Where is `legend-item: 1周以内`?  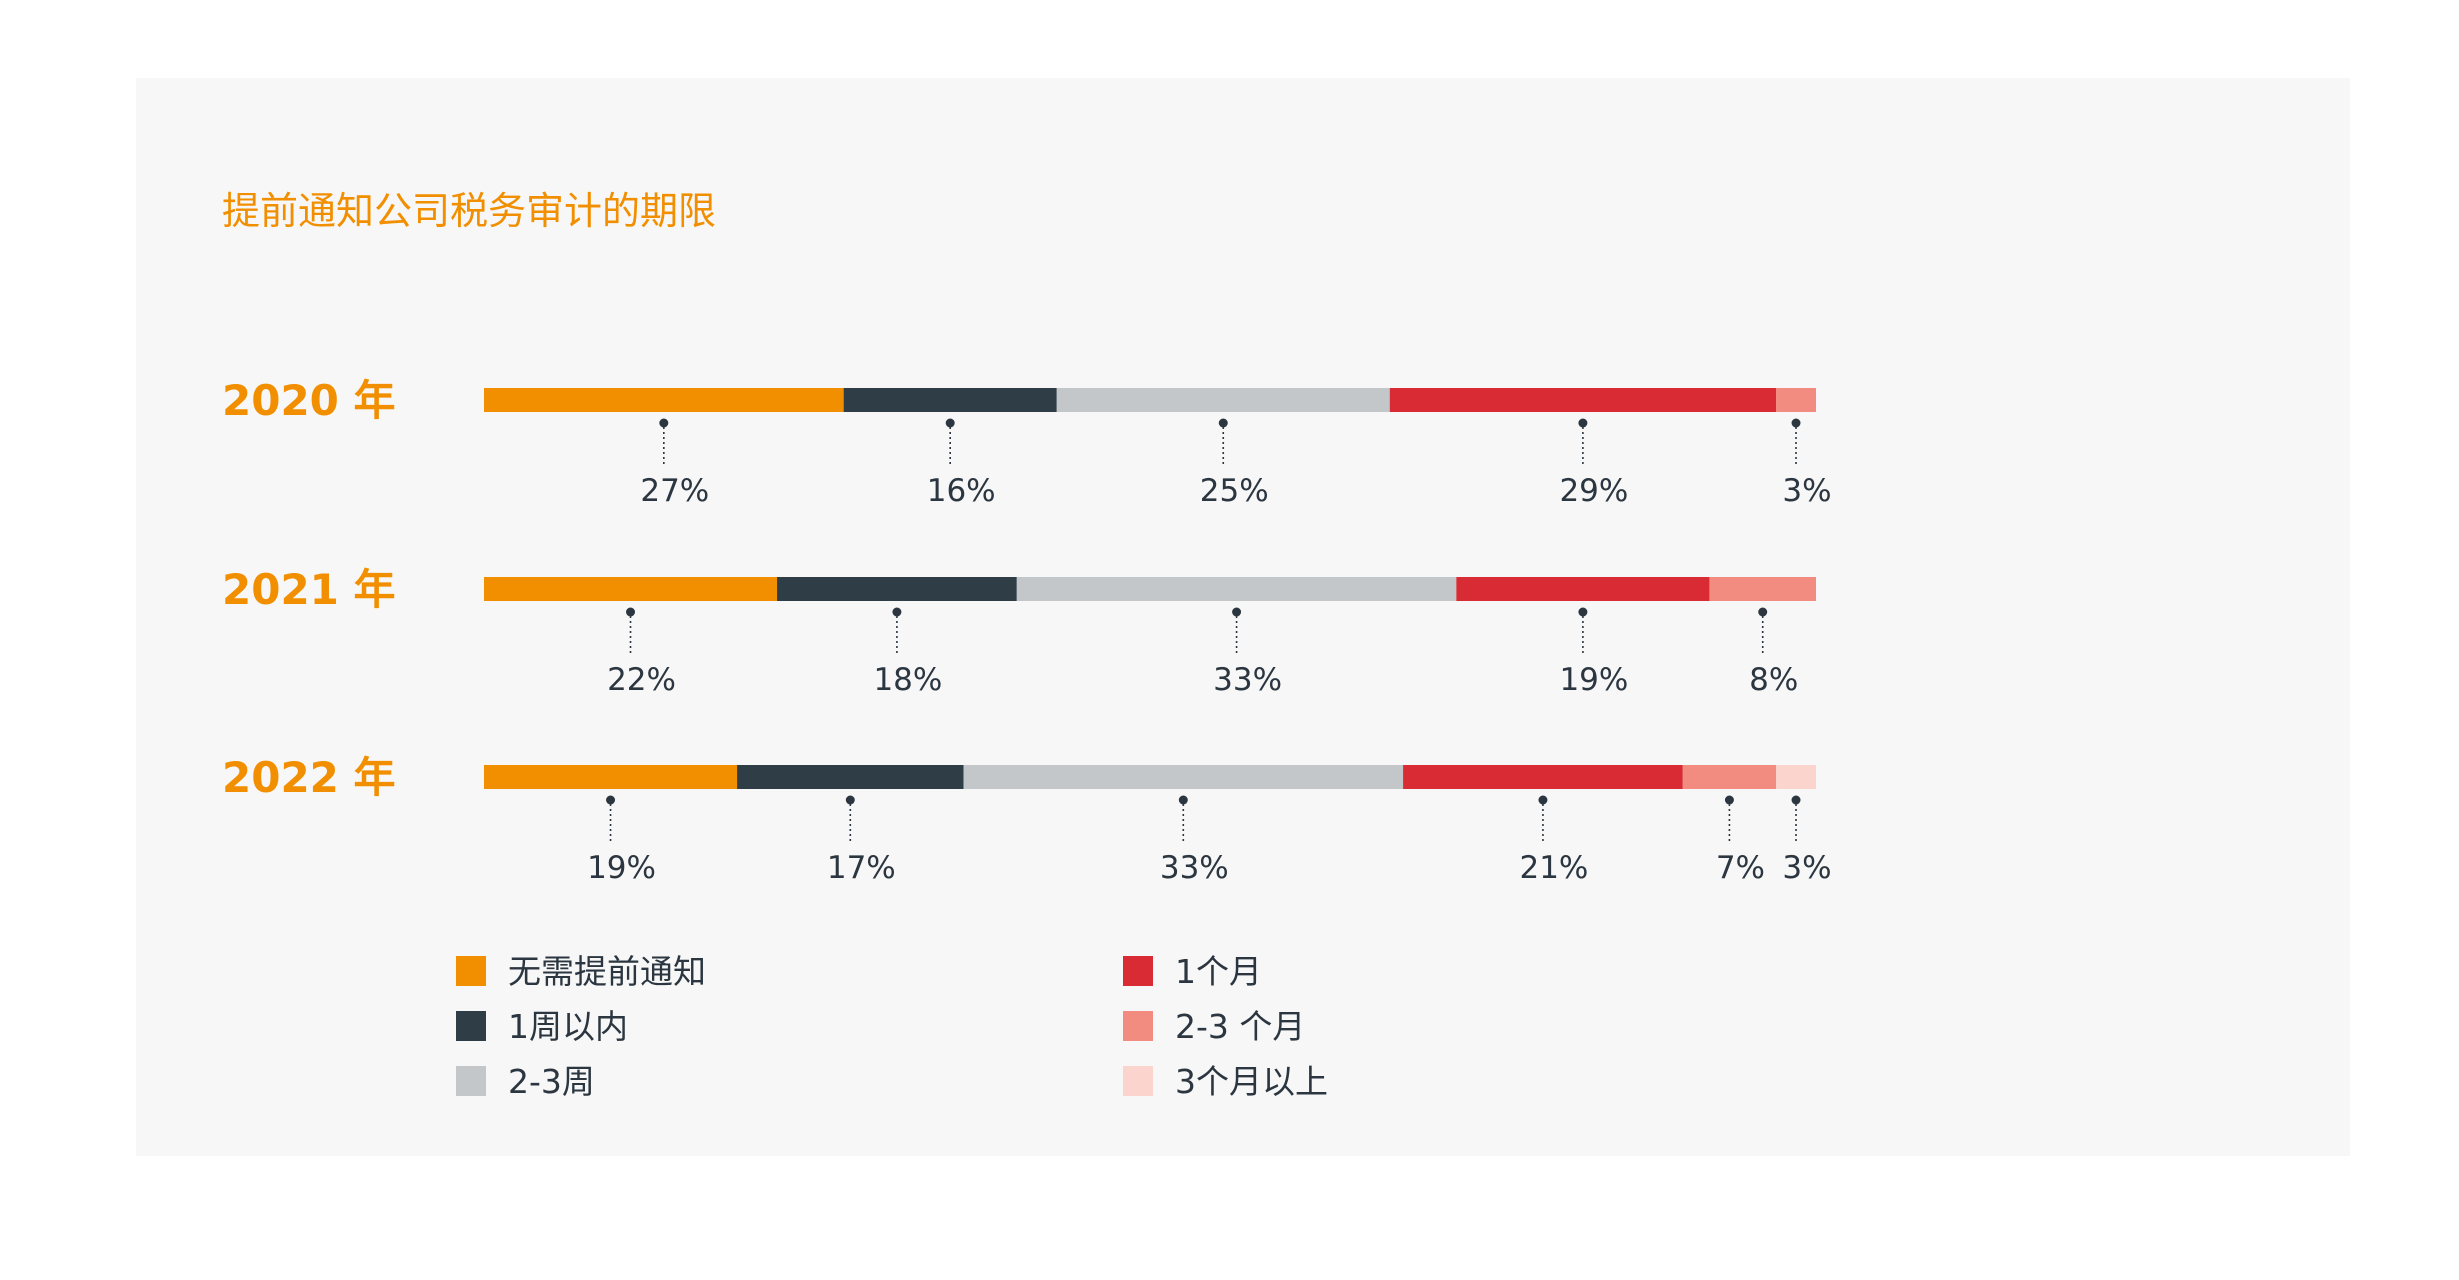
legend-item: 1周以内 is located at coordinates (542, 1026).